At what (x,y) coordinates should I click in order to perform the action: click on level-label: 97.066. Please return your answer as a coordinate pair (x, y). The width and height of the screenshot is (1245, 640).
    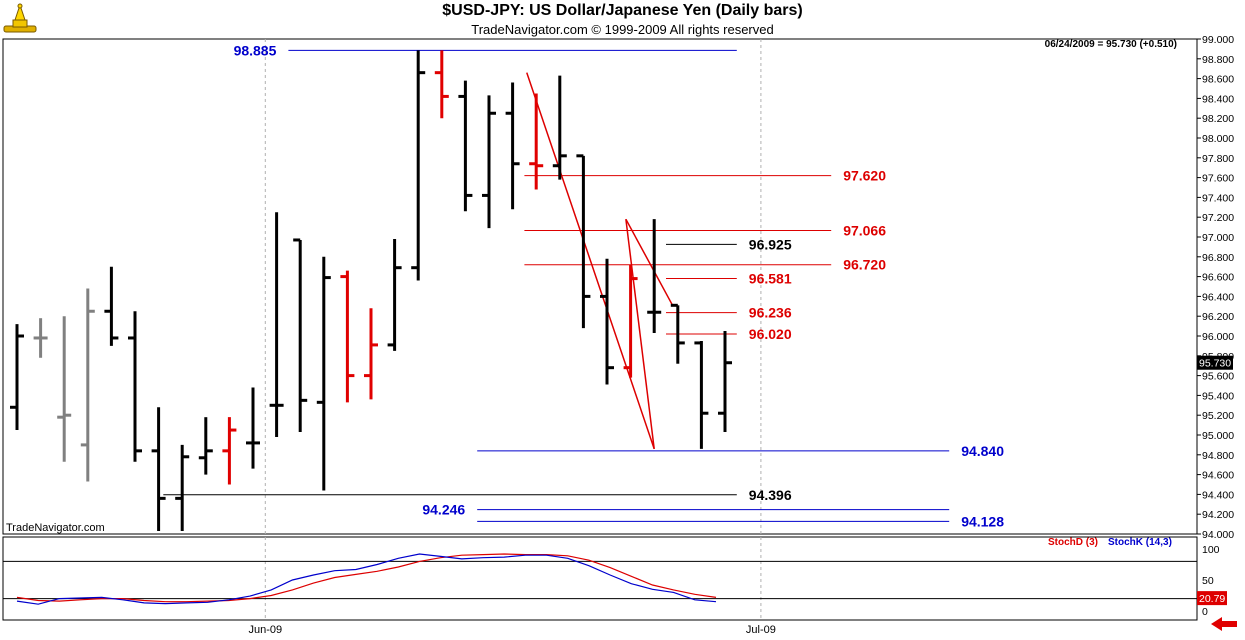
    Looking at the image, I should click on (864, 230).